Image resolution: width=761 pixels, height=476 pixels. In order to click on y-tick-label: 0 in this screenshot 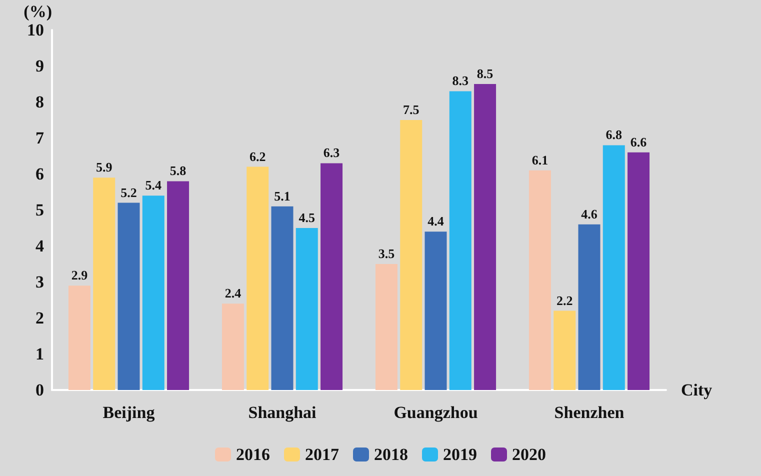, I will do `click(40, 390)`.